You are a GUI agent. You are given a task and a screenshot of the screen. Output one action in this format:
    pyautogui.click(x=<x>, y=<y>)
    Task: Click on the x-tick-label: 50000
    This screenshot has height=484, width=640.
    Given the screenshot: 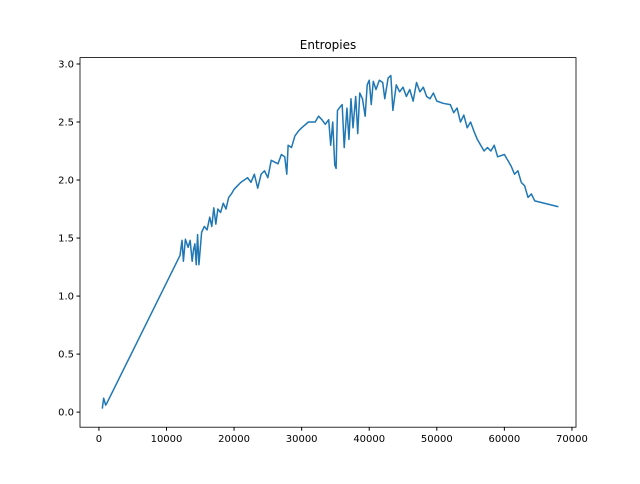 What is the action you would take?
    pyautogui.click(x=437, y=439)
    